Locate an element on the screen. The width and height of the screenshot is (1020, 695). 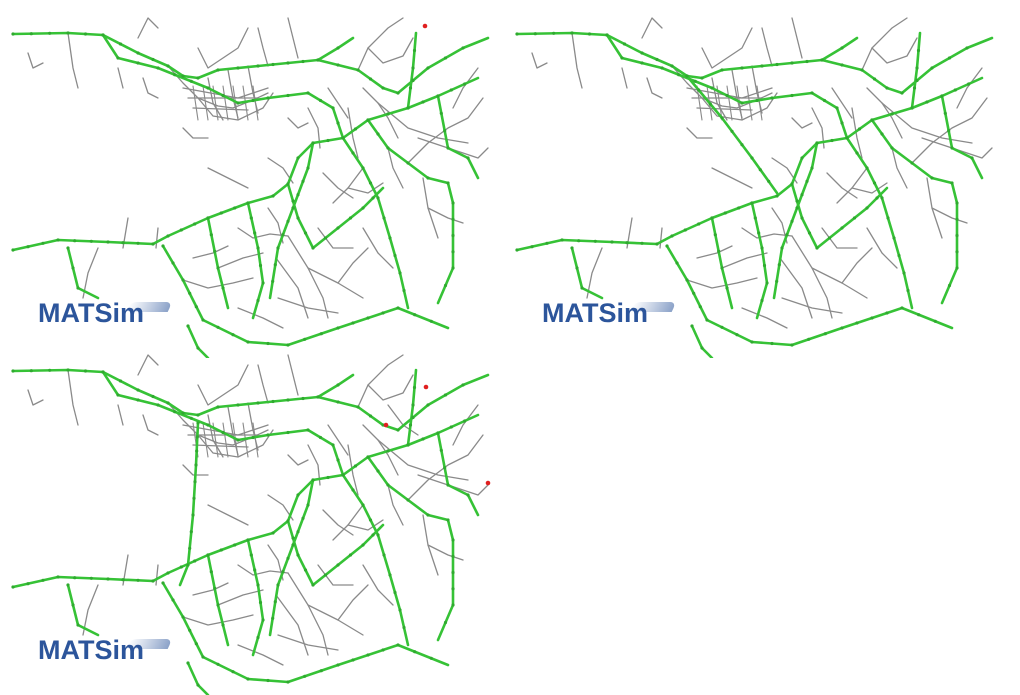
matsim-logo: MATSim is located at coordinates (105, 655).